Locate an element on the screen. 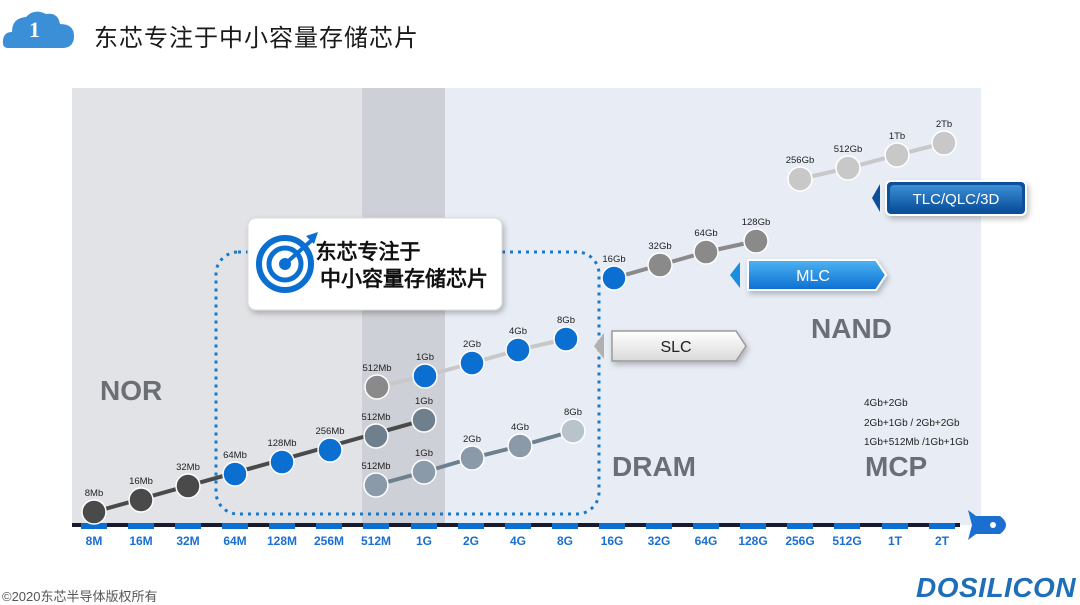 The width and height of the screenshot is (1080, 605). mcp-line-2: 2Gb+1Gb / 2Gb+2Gb is located at coordinates (912, 423).